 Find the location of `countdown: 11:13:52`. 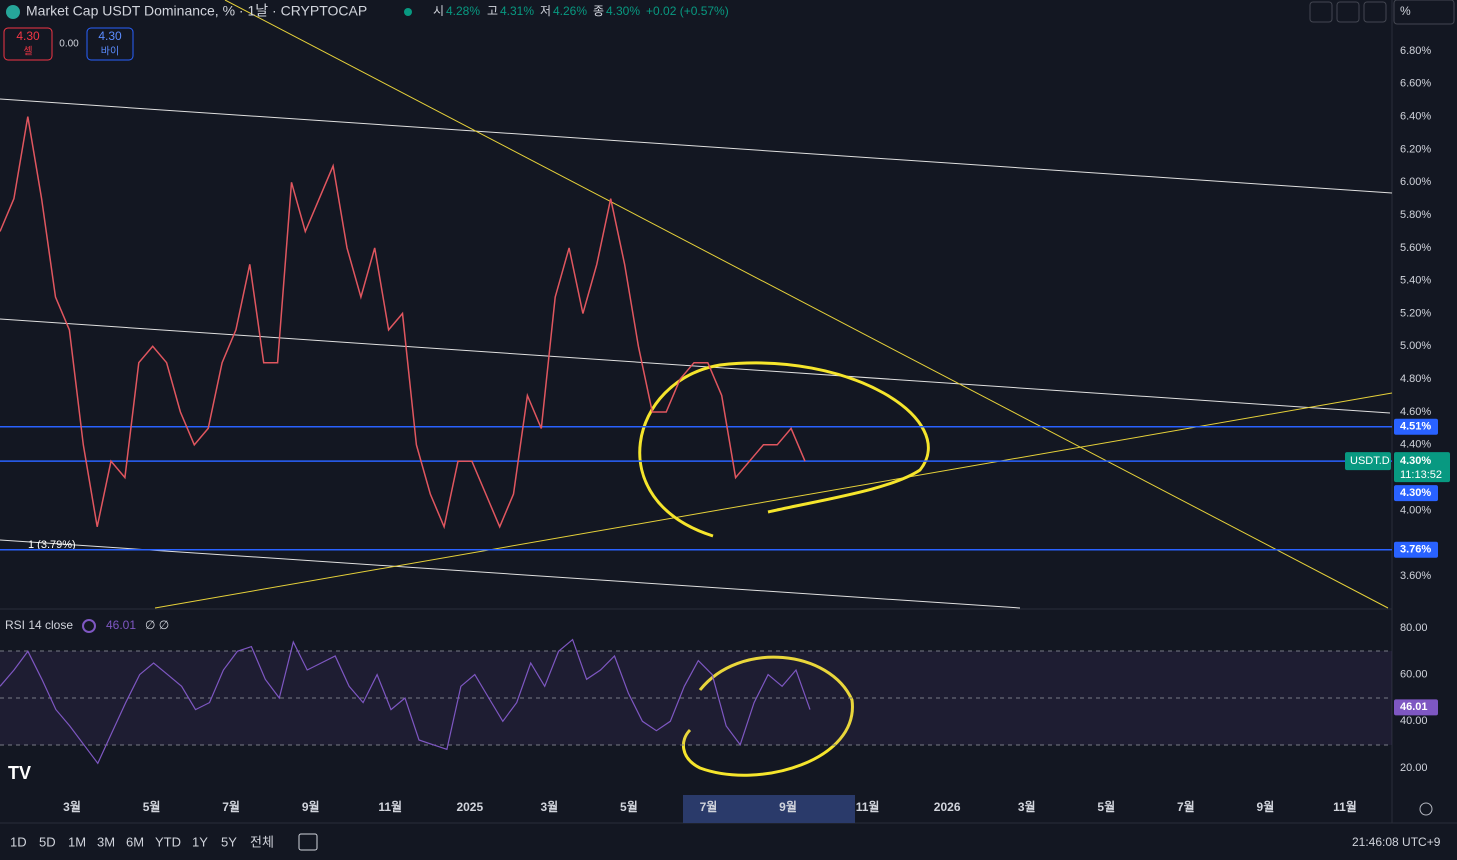

countdown: 11:13:52 is located at coordinates (1421, 475).